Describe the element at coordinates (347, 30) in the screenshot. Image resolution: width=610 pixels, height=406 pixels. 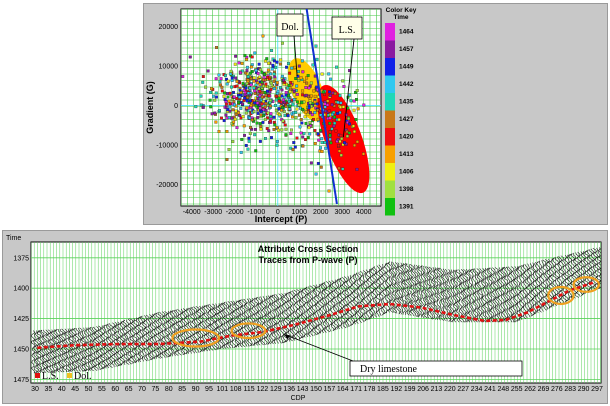
I see `label-ls: L.S.` at that location.